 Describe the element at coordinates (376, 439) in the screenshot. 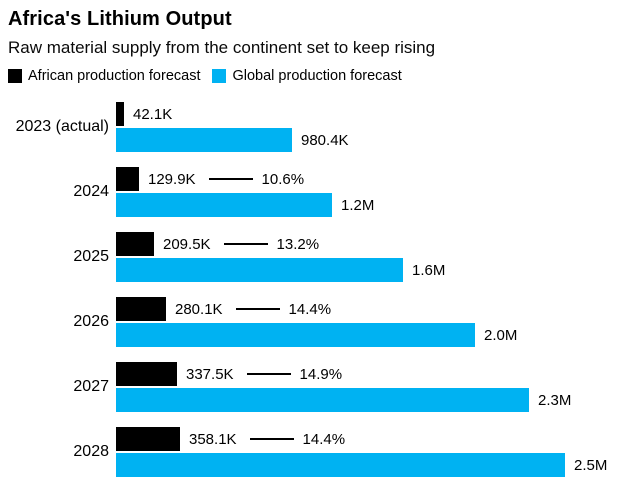

I see `african-bar-row: 358.1K 14.4%` at that location.